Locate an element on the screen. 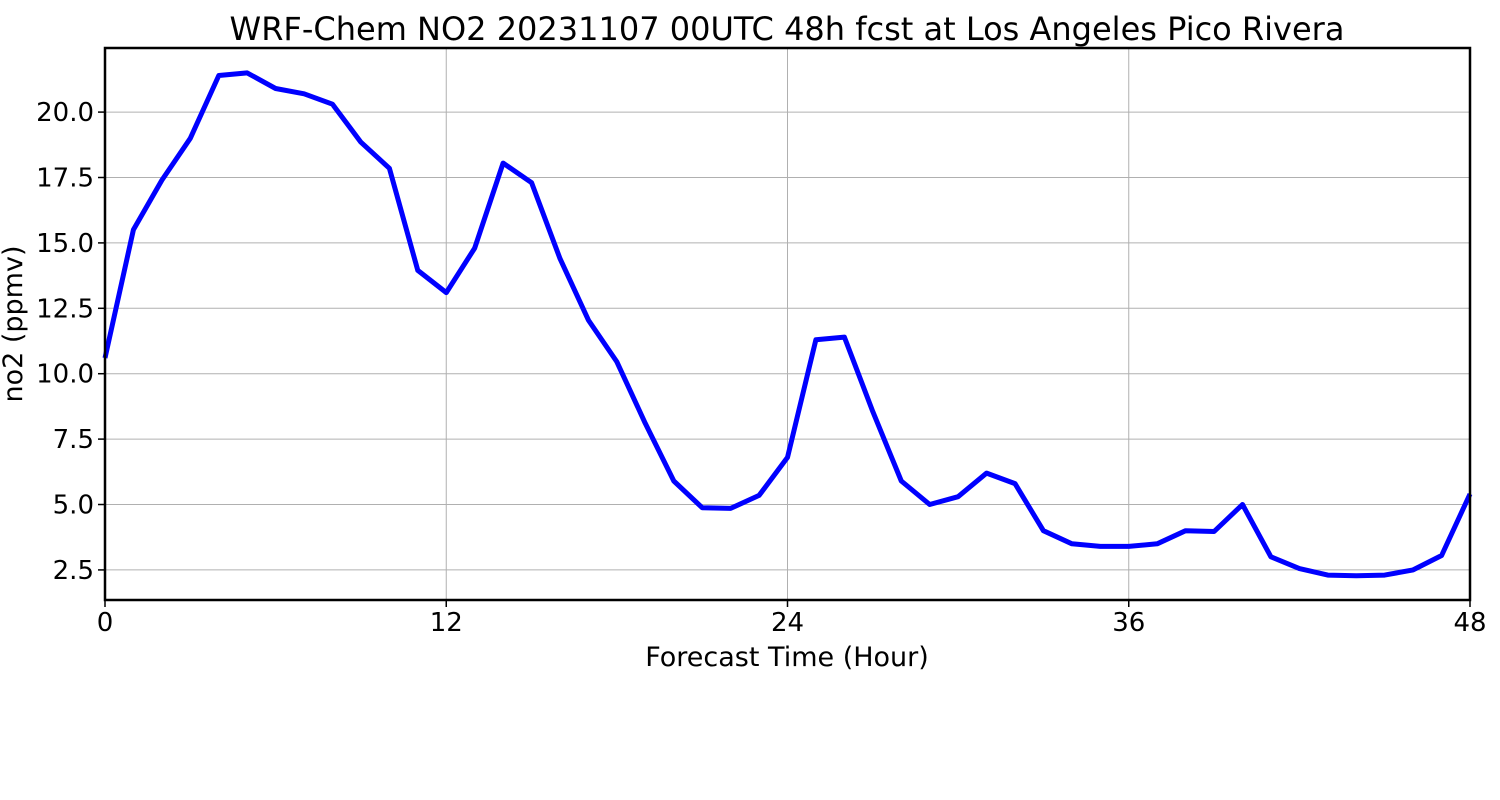  x-tick-label: 24 is located at coordinates (787, 623).